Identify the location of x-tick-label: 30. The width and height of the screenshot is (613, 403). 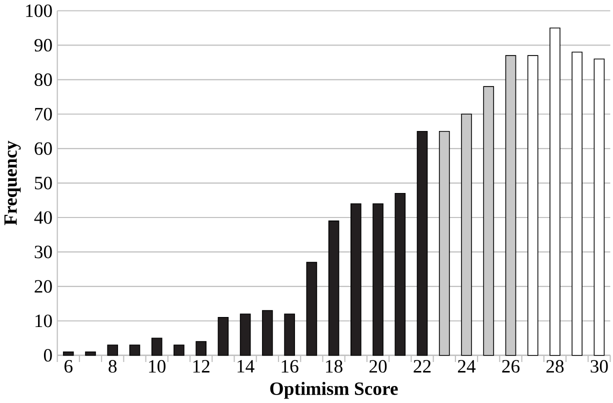
(599, 366).